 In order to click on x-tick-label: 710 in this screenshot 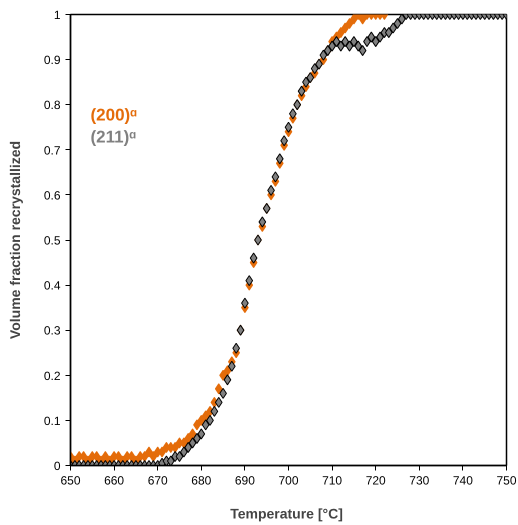, I will do `click(332, 481)`.